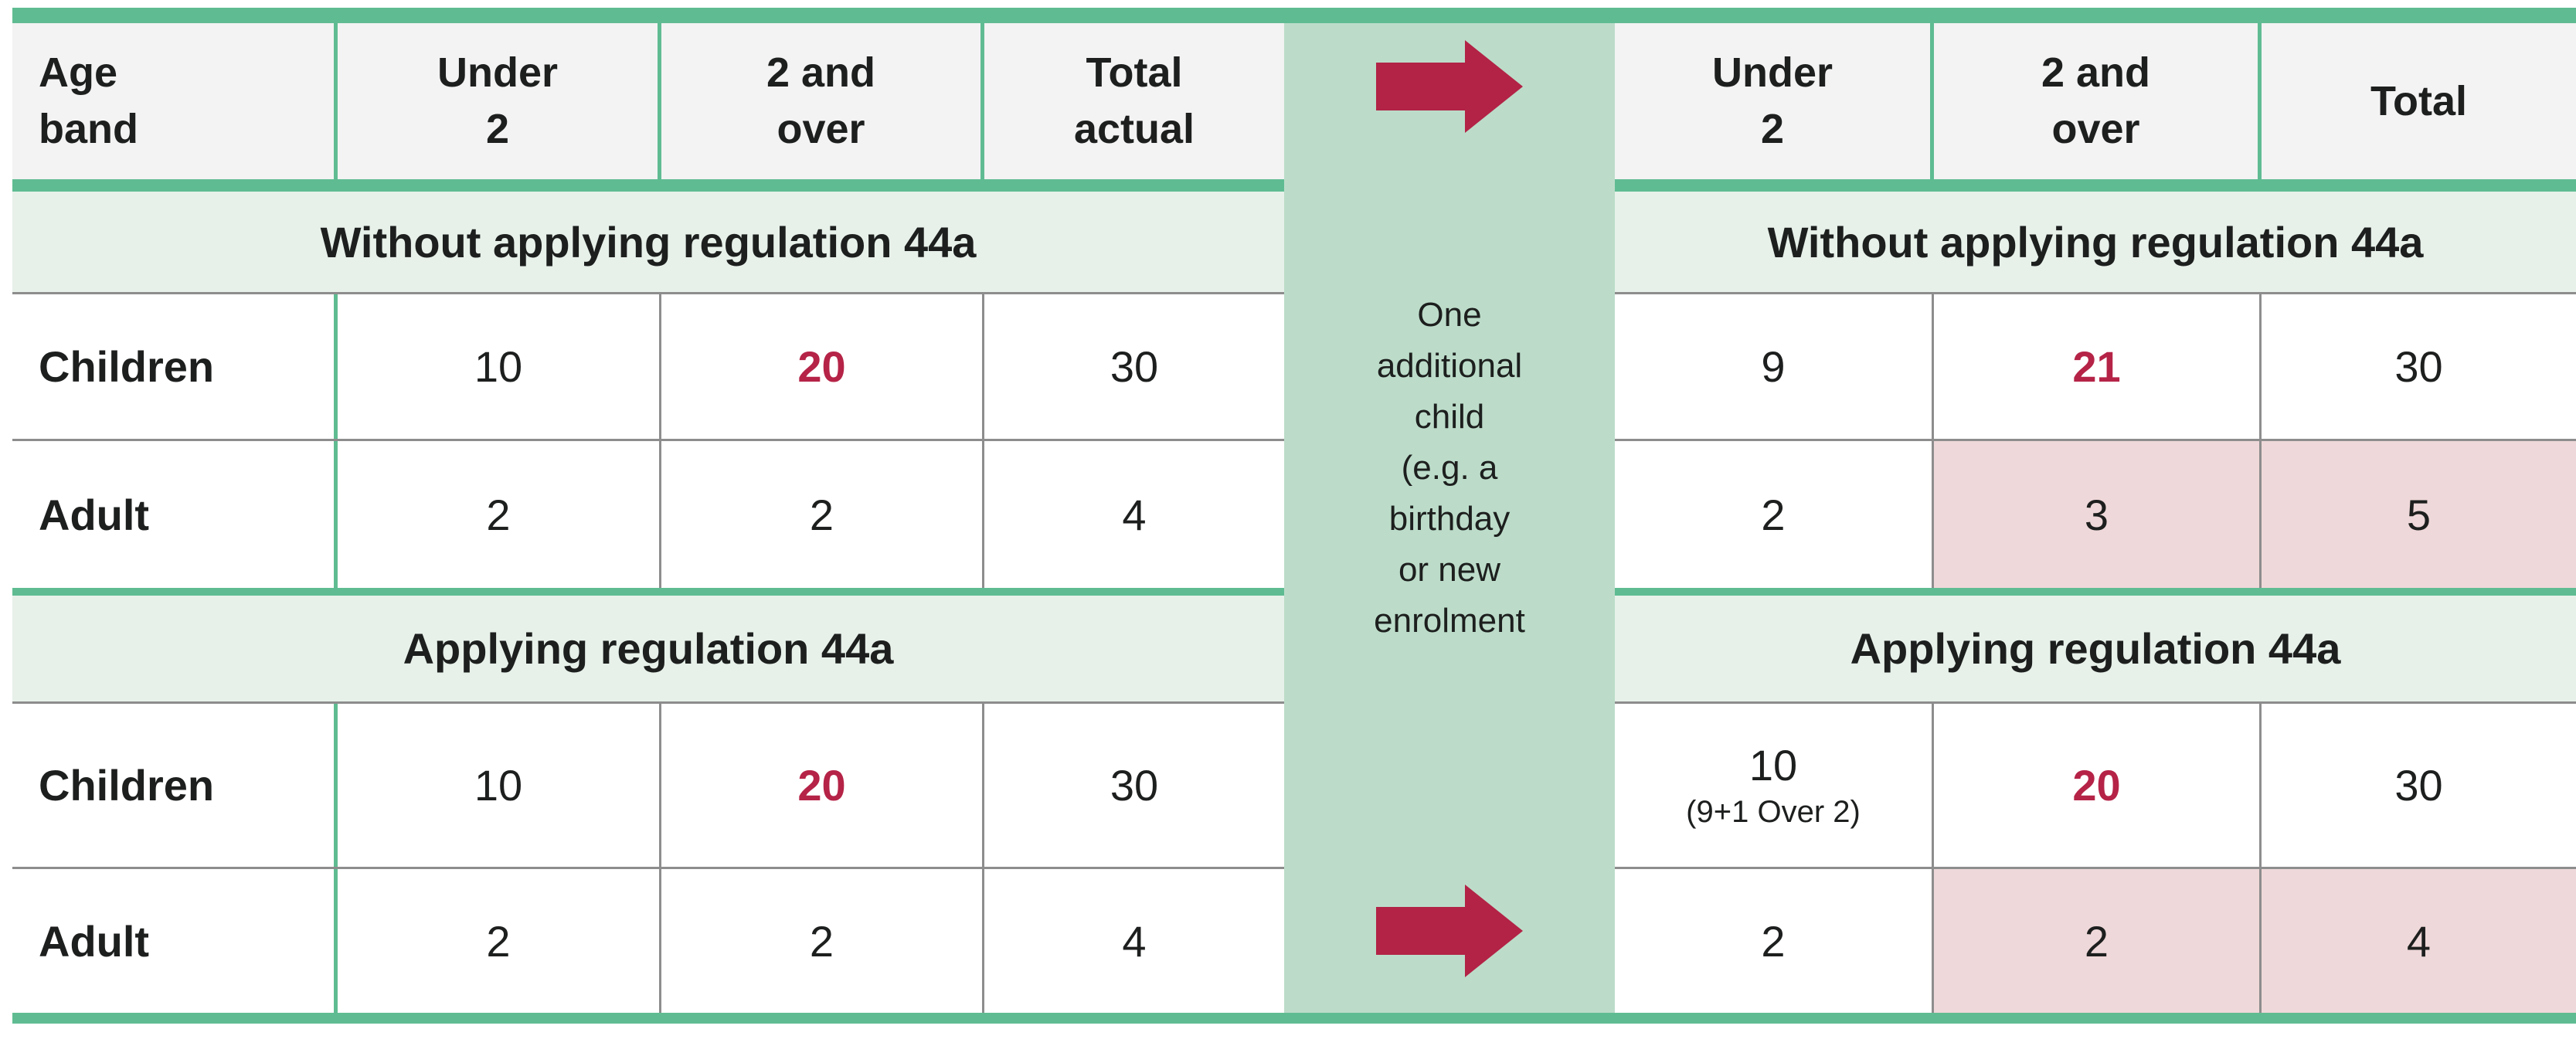  I want to click on header-cell-total-actual: Total actual, so click(1134, 101).